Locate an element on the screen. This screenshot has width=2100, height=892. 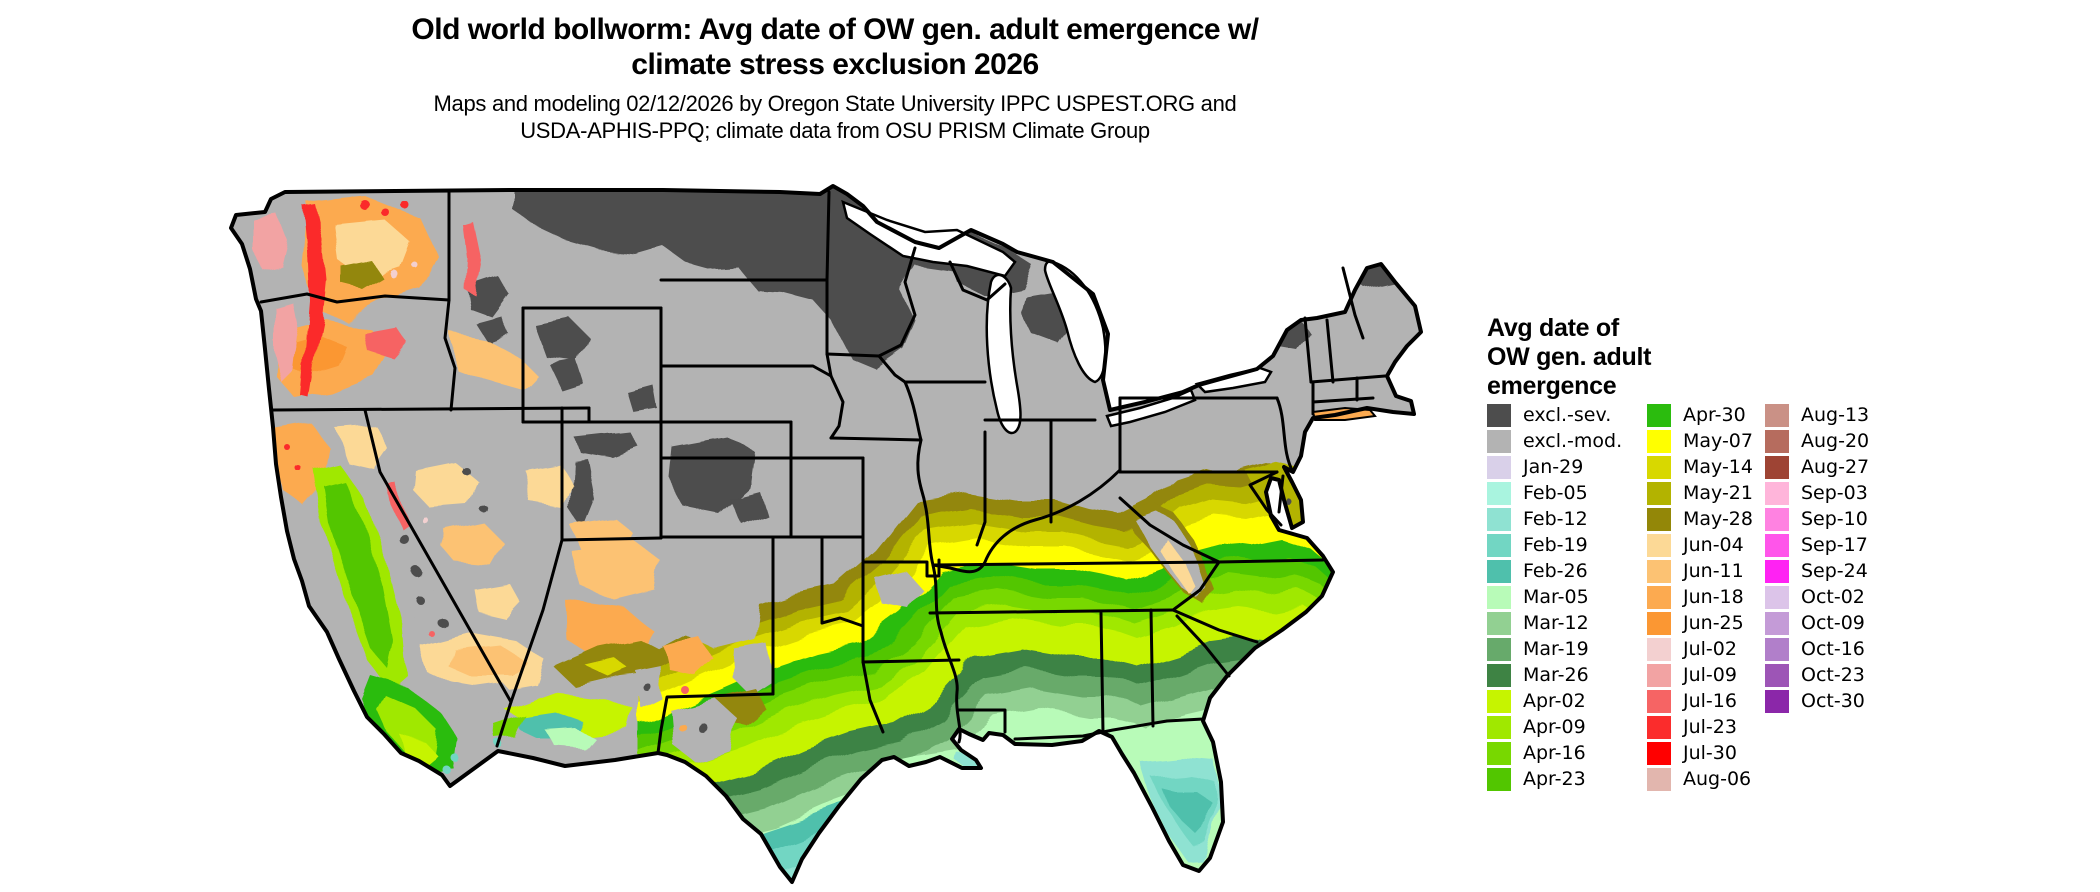
legend-title-line-2: OW gen. adult is located at coordinates (1569, 357).